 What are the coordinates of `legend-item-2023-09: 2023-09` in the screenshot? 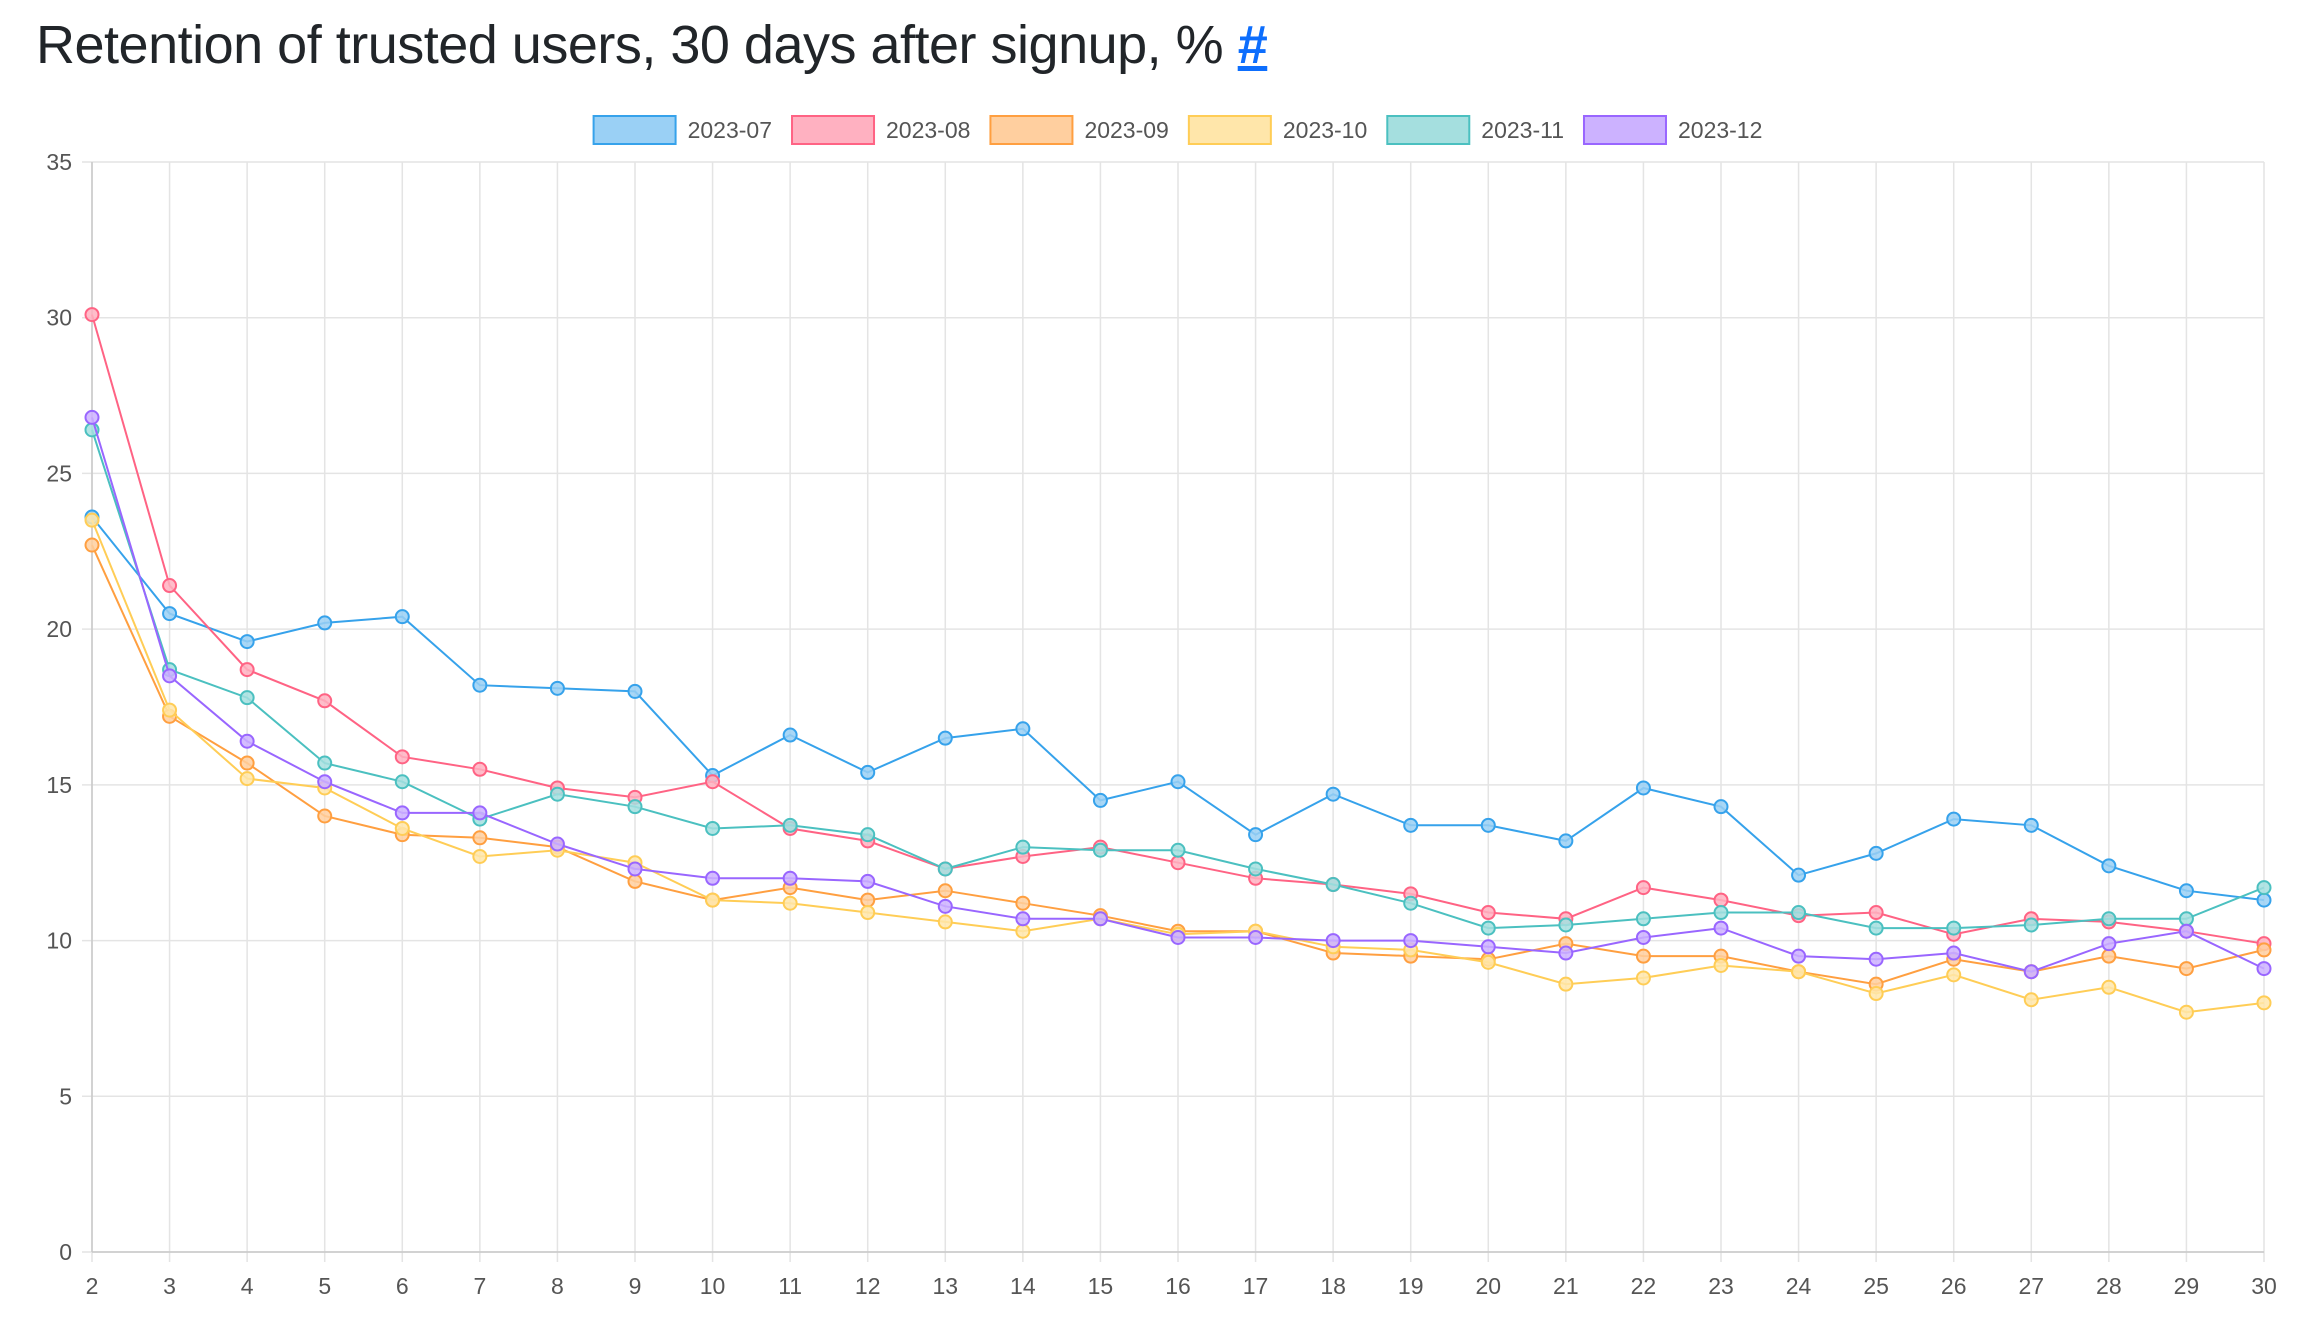 It's located at (1079, 130).